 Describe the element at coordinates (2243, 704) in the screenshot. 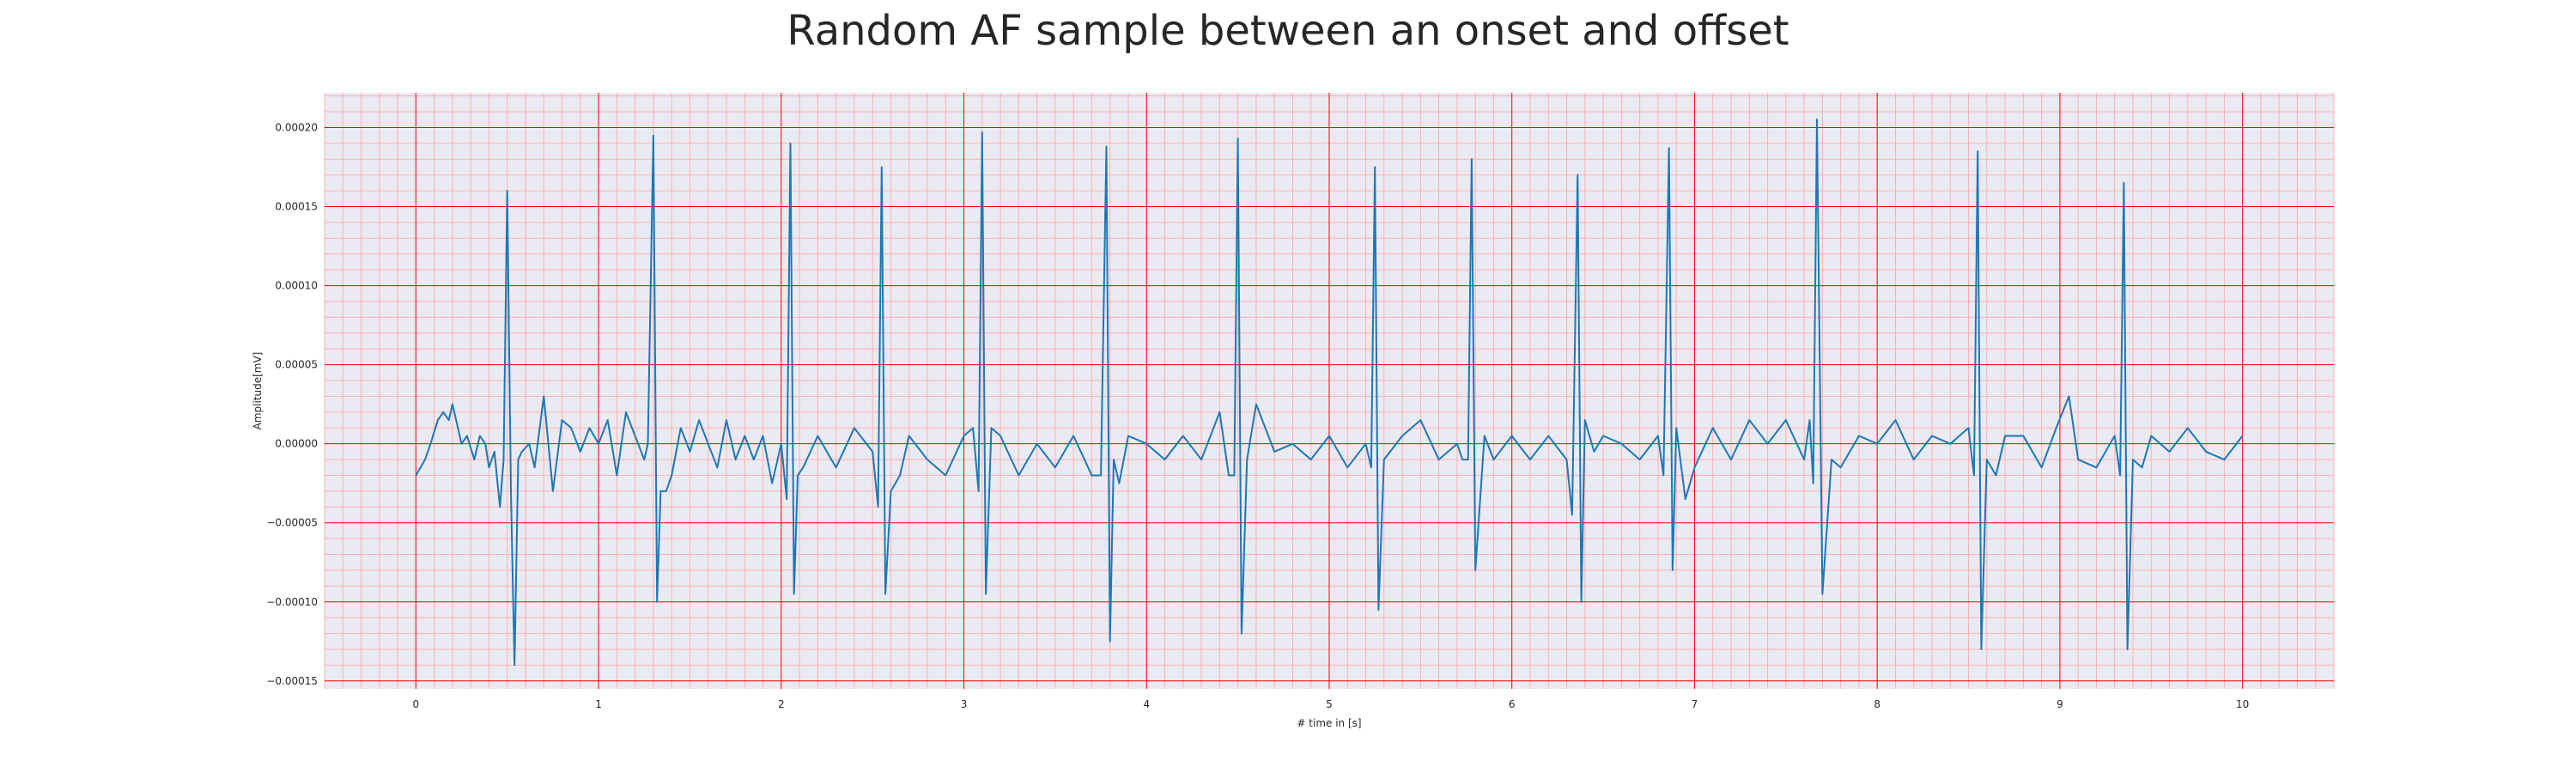

I see `x-tick-label: 10` at that location.